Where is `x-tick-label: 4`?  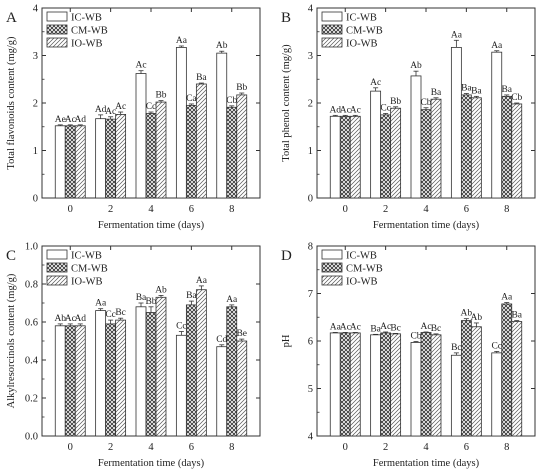 x-tick-label: 4 is located at coordinates (151, 209).